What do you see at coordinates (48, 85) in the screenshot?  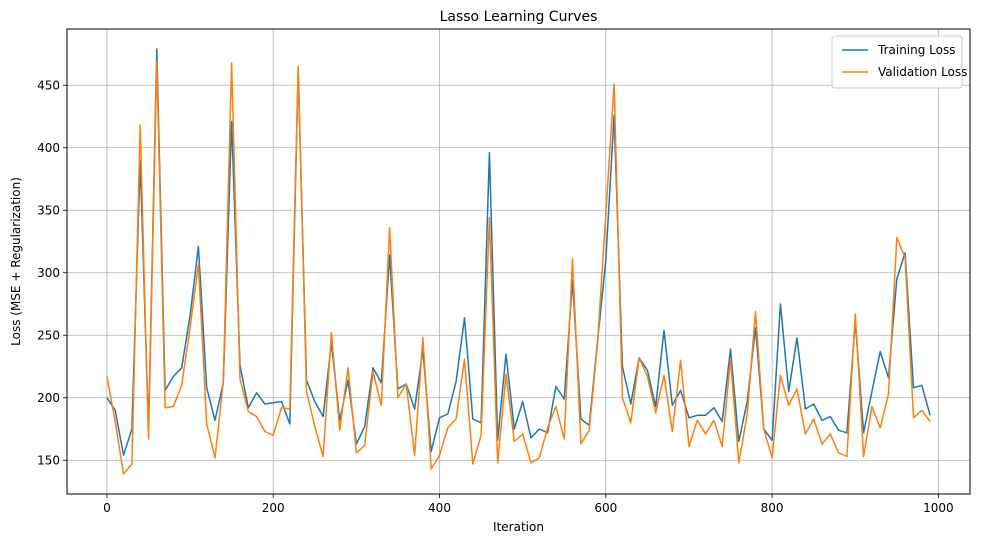 I see `y-tick-label: 450` at bounding box center [48, 85].